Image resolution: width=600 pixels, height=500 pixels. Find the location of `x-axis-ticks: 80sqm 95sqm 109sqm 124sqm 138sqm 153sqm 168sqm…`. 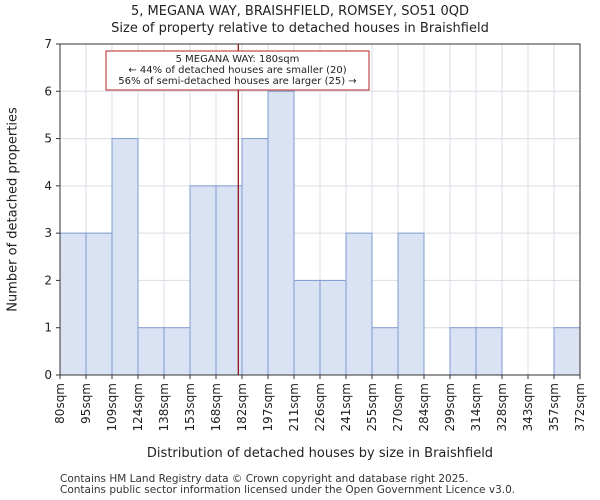

x-axis-ticks: 80sqm 95sqm 109sqm 124sqm 138sqm 153sqm 168sqm… is located at coordinates (320, 403).